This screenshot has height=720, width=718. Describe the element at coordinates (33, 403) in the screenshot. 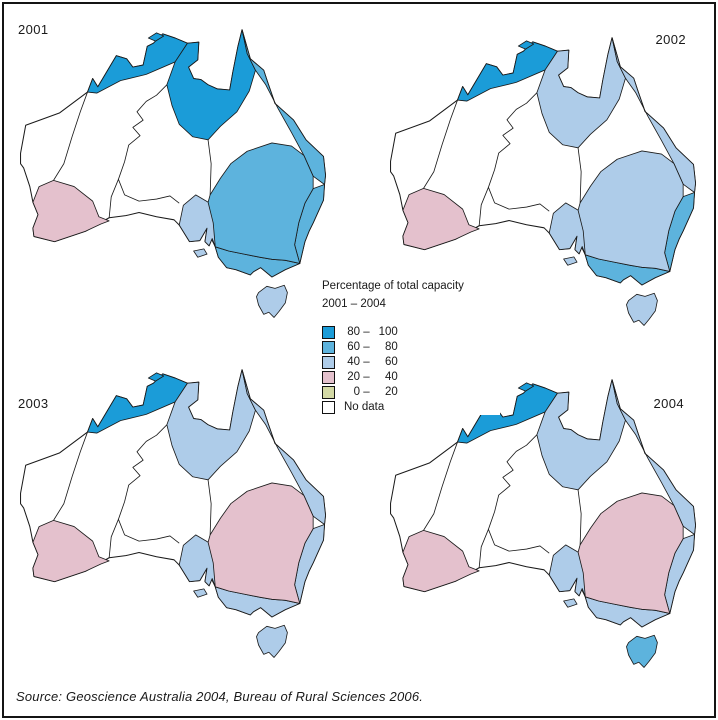

I see `year-label-2003: 2003` at that location.